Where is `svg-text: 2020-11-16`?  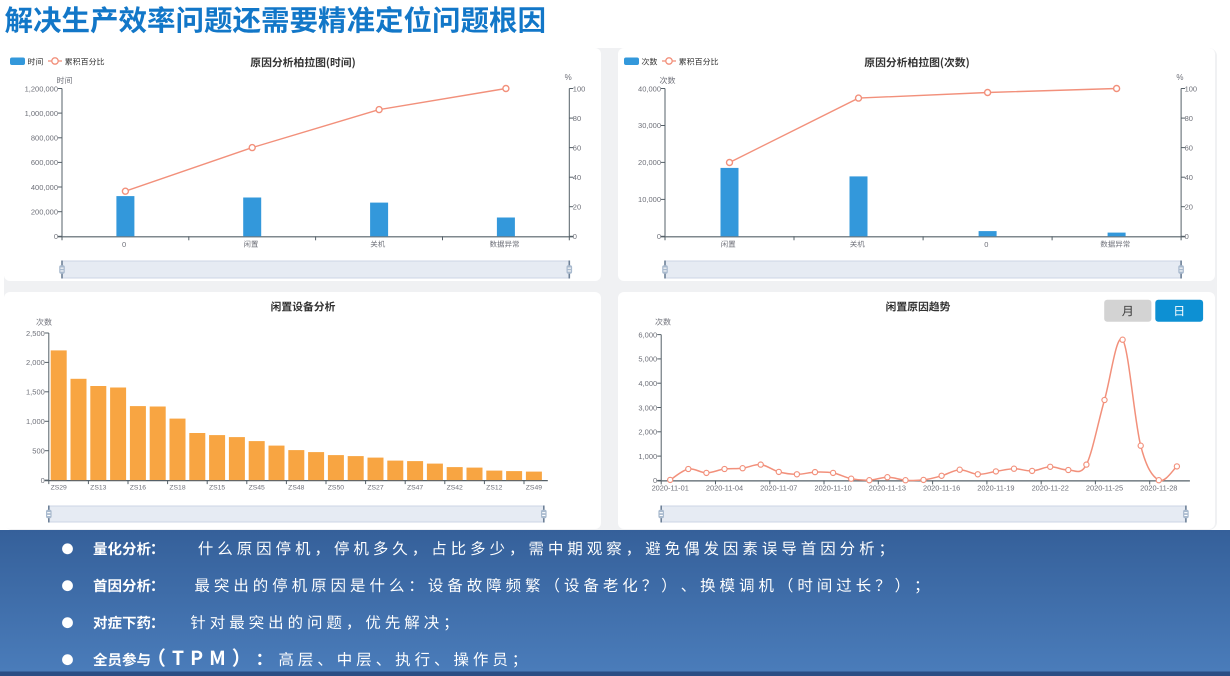 svg-text: 2020-11-16 is located at coordinates (940, 488).